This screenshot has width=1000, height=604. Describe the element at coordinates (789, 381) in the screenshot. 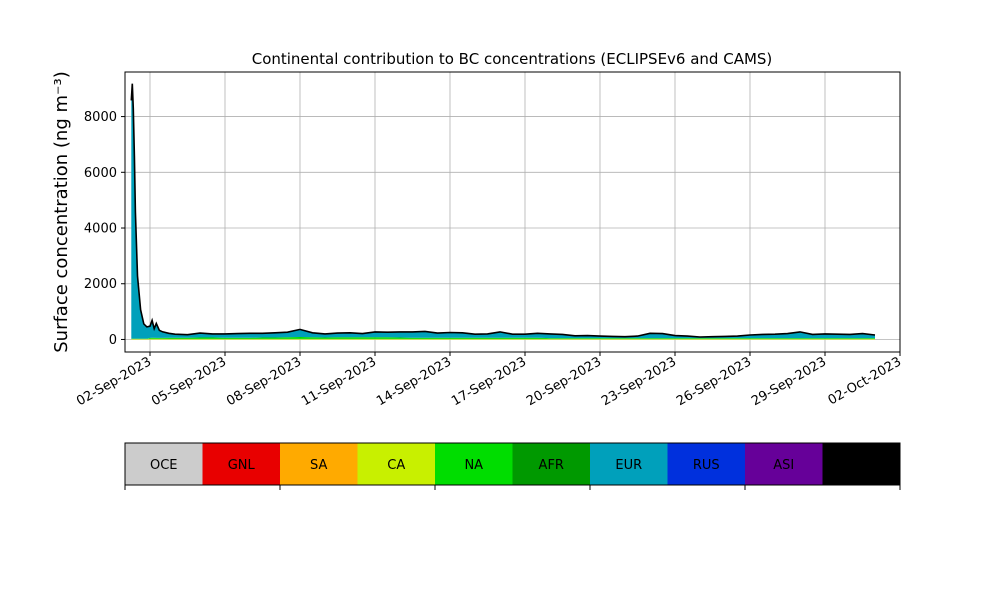

I see `x-tick-label: 29-Sep-2023` at that location.